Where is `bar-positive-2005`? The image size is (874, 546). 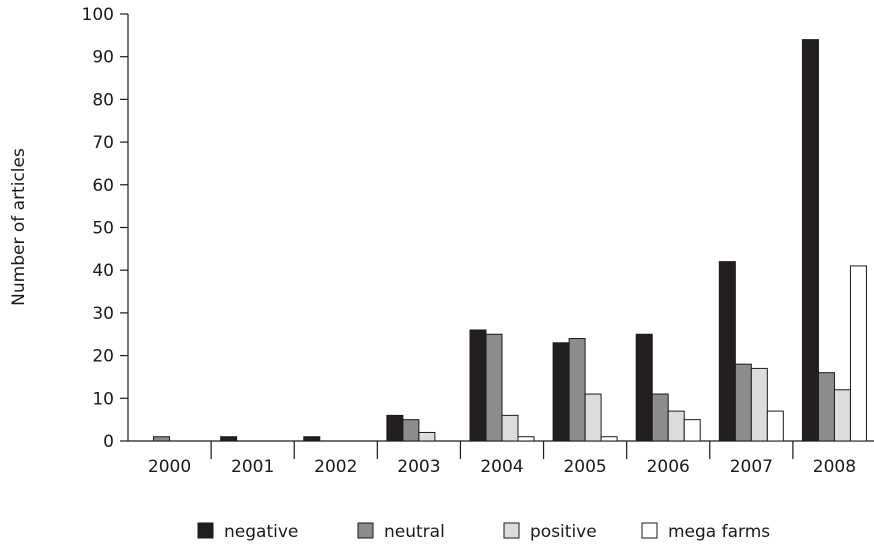
bar-positive-2005 is located at coordinates (593, 417).